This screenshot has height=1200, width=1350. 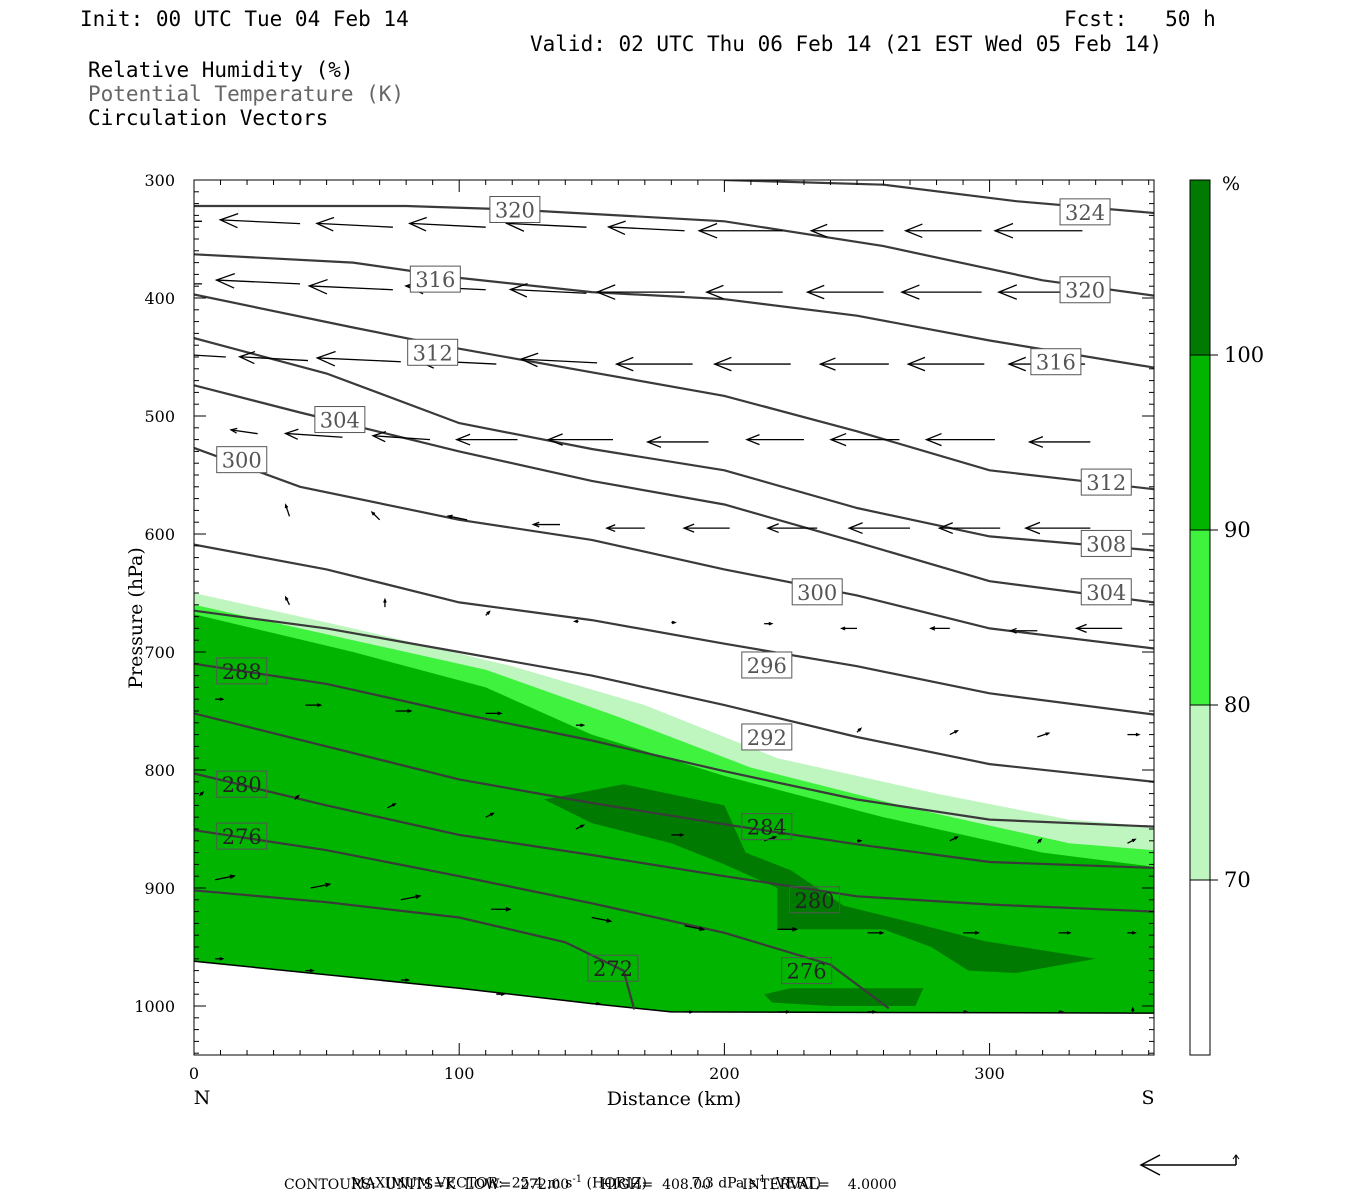 I want to click on theta-label-280-1: 280, so click(x=815, y=900).